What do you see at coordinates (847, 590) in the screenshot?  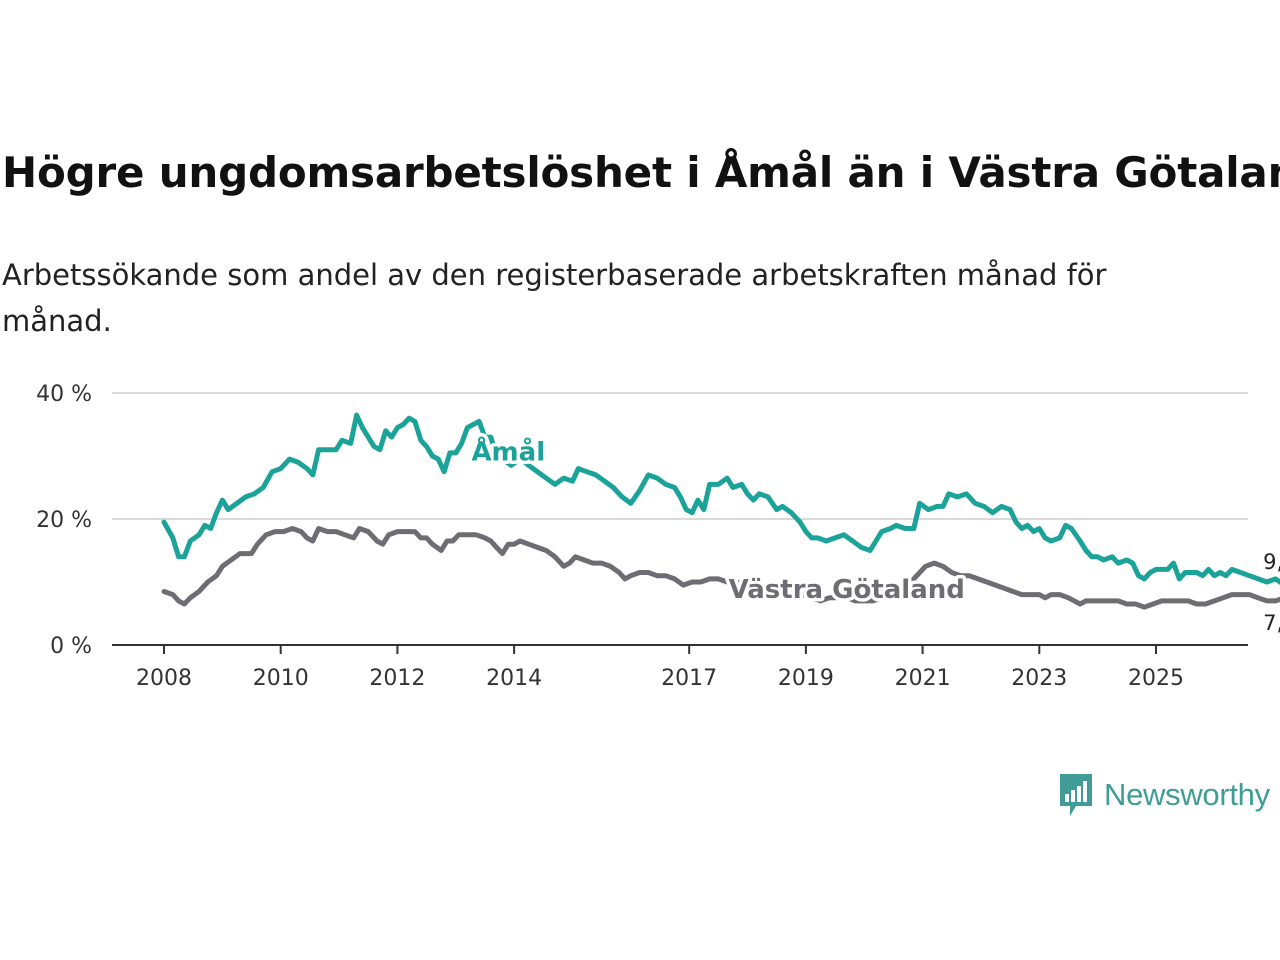 I see `series-label-vastra-gotaland: Västra Götaland` at bounding box center [847, 590].